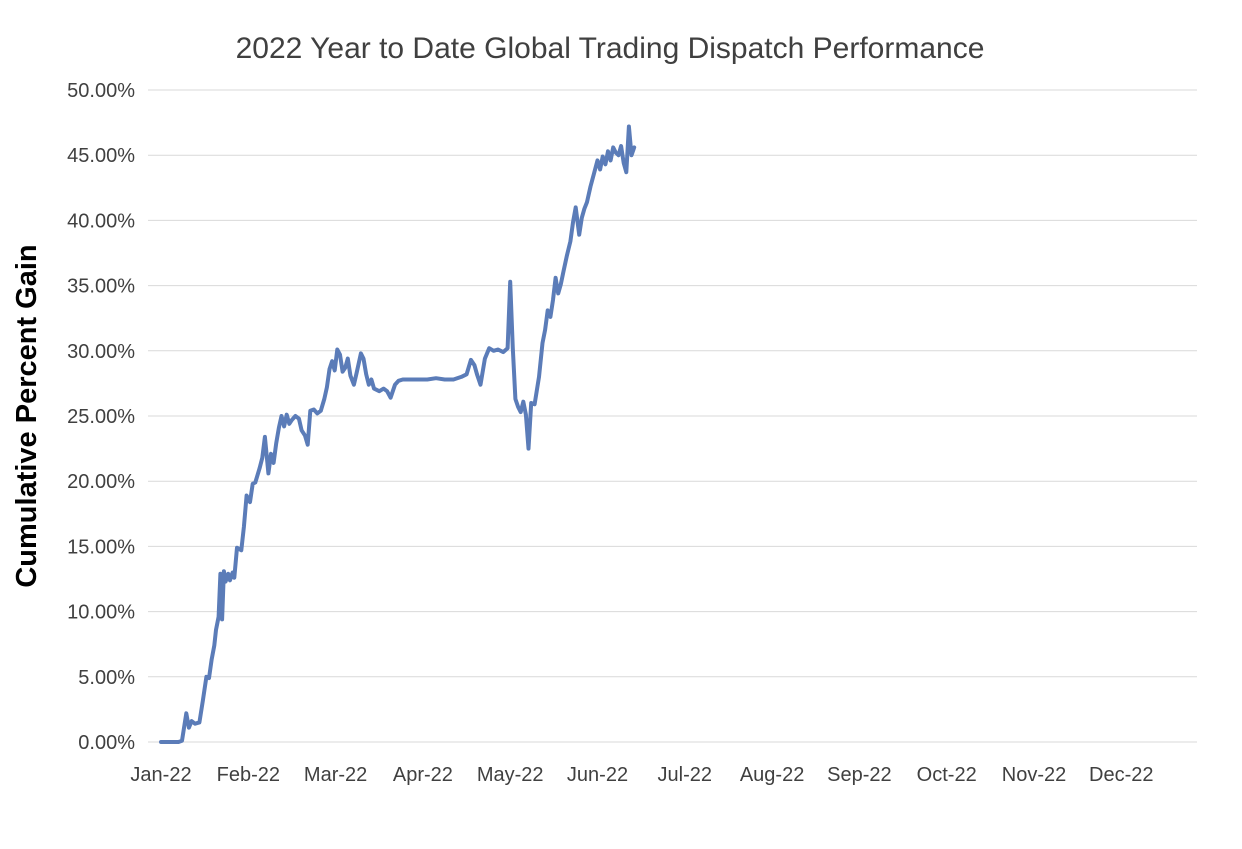  I want to click on y-tick-label: 25.00%, so click(101, 417).